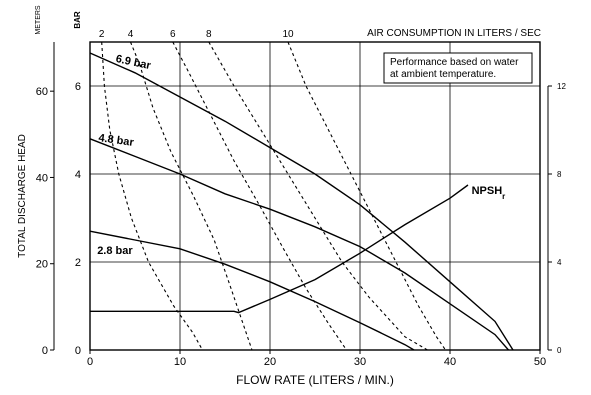 The image size is (591, 395). Describe the element at coordinates (209, 34) in the screenshot. I see `air-tick-label: 8` at that location.